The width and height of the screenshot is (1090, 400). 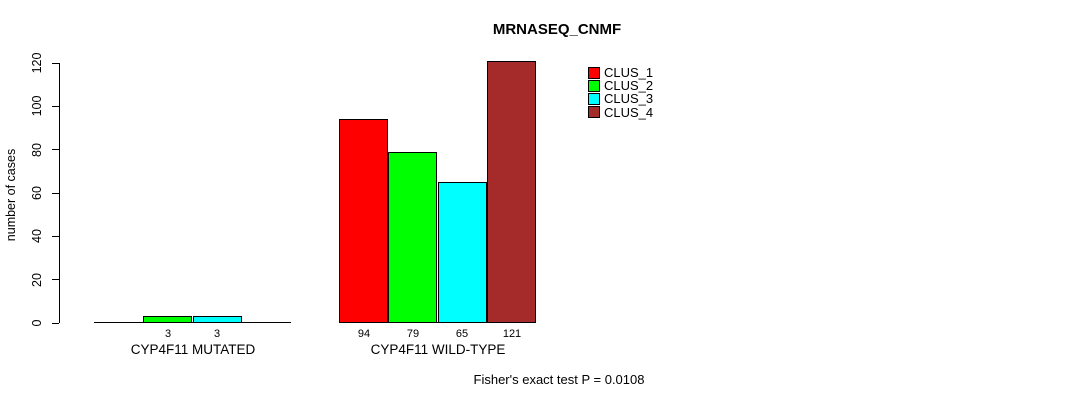 I want to click on legend-label: CLUS_2, so click(x=629, y=86).